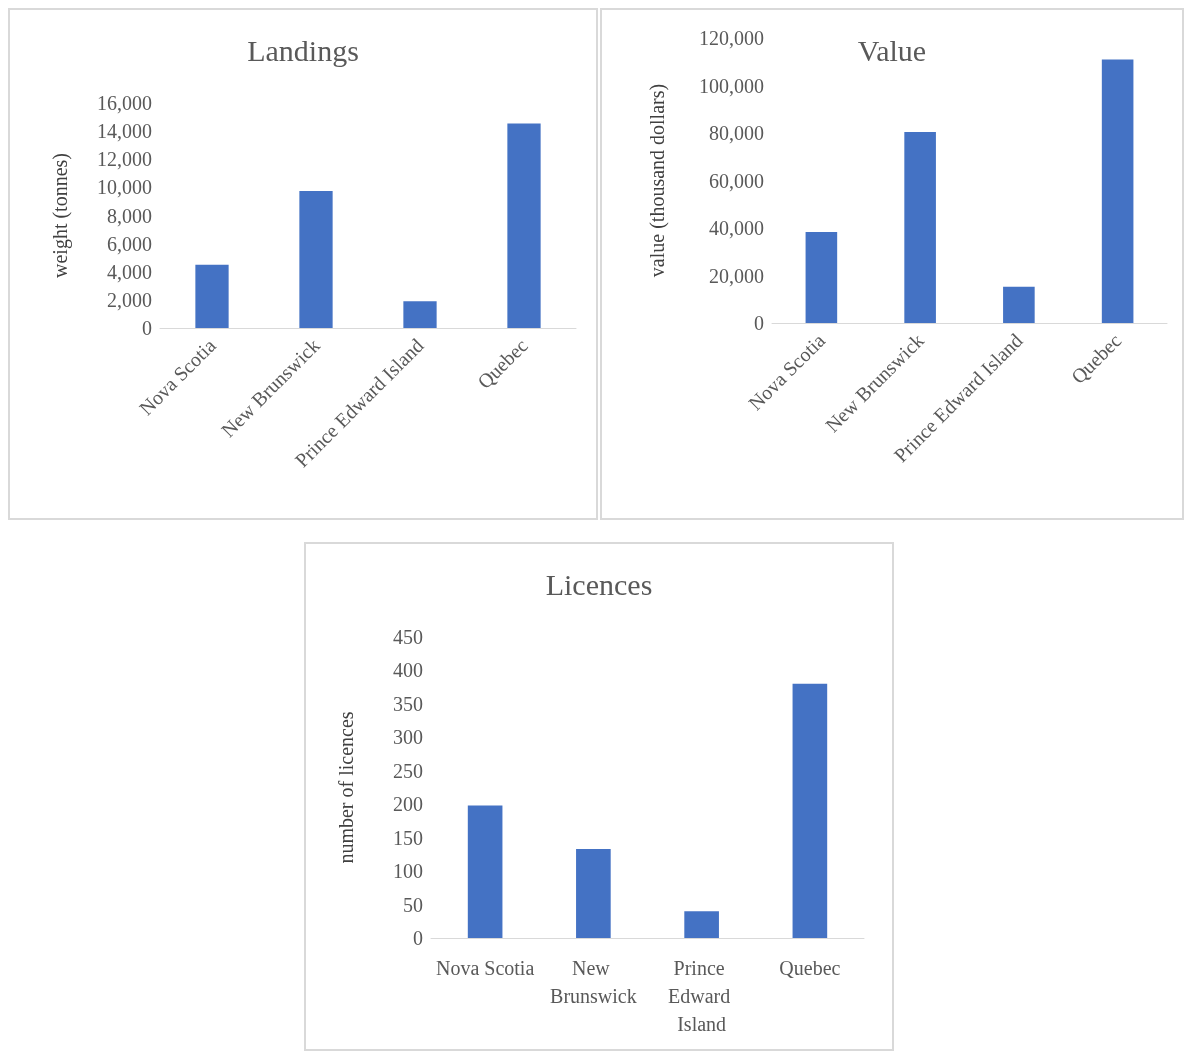 The image size is (1184, 1051). I want to click on y-tick-label: 80,000, so click(736, 133).